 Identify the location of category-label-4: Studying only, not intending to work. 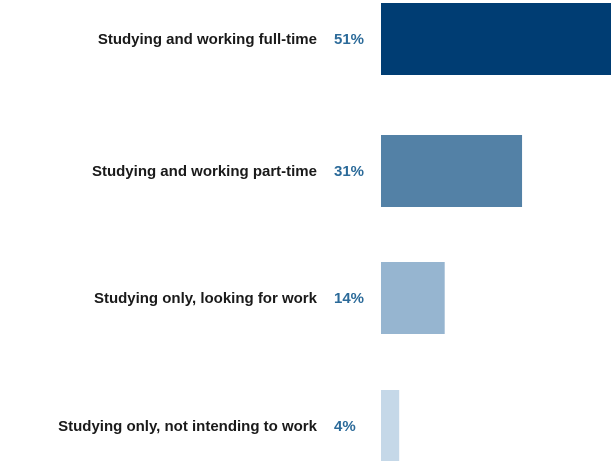
(188, 426).